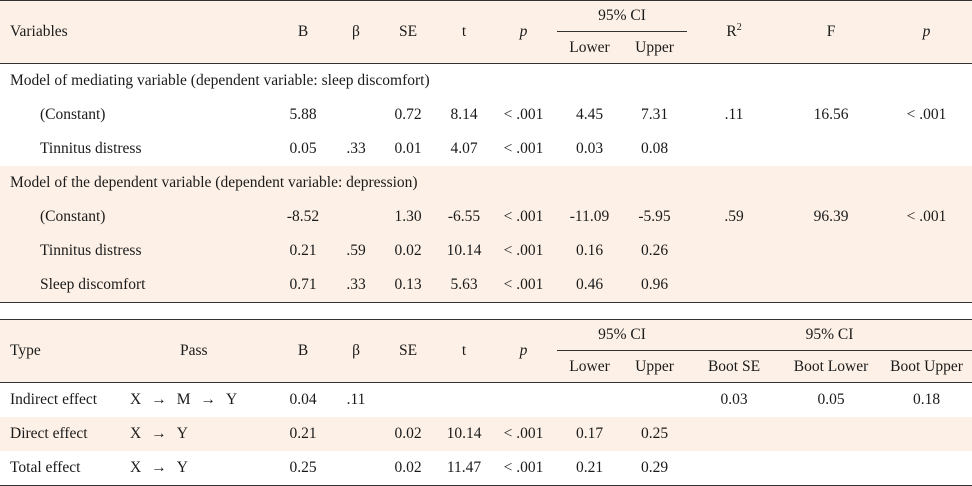  What do you see at coordinates (926, 399) in the screenshot?
I see `boot-upper-cell: 0.18` at bounding box center [926, 399].